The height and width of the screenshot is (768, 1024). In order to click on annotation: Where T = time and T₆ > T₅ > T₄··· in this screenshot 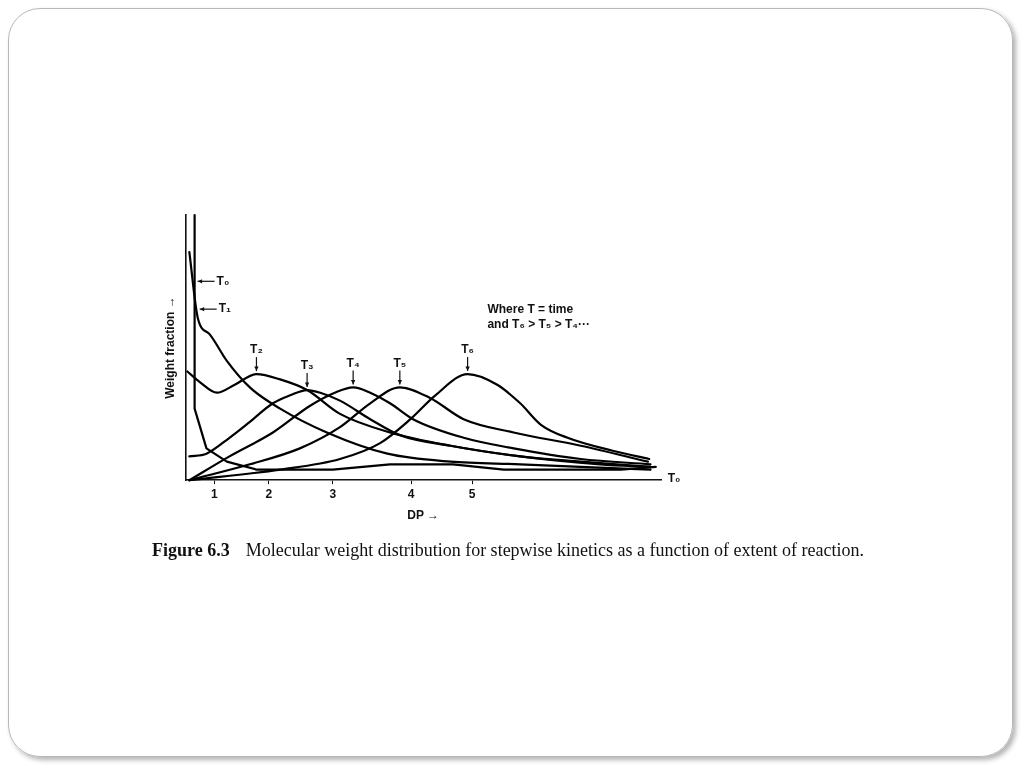, I will do `click(539, 317)`.